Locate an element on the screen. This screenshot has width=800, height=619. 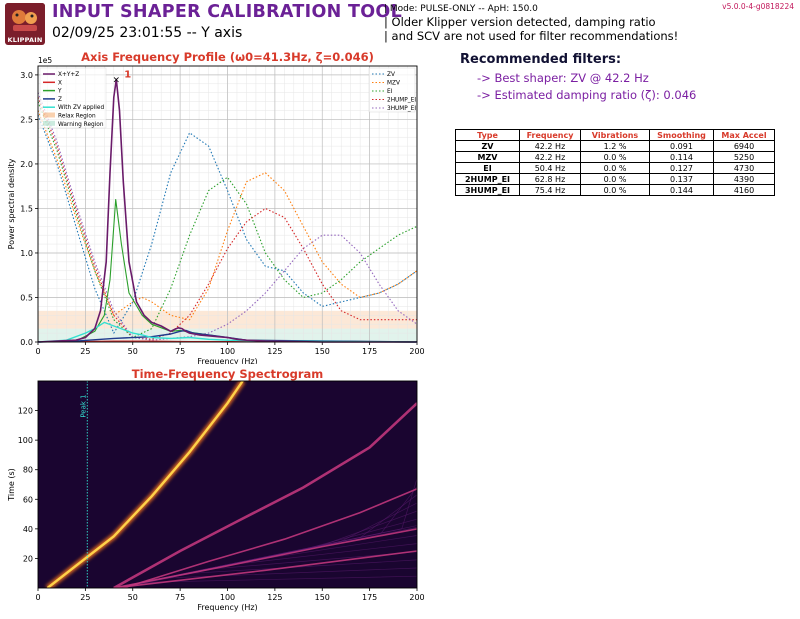
table-cell: 0.091 is located at coordinates (681, 146).